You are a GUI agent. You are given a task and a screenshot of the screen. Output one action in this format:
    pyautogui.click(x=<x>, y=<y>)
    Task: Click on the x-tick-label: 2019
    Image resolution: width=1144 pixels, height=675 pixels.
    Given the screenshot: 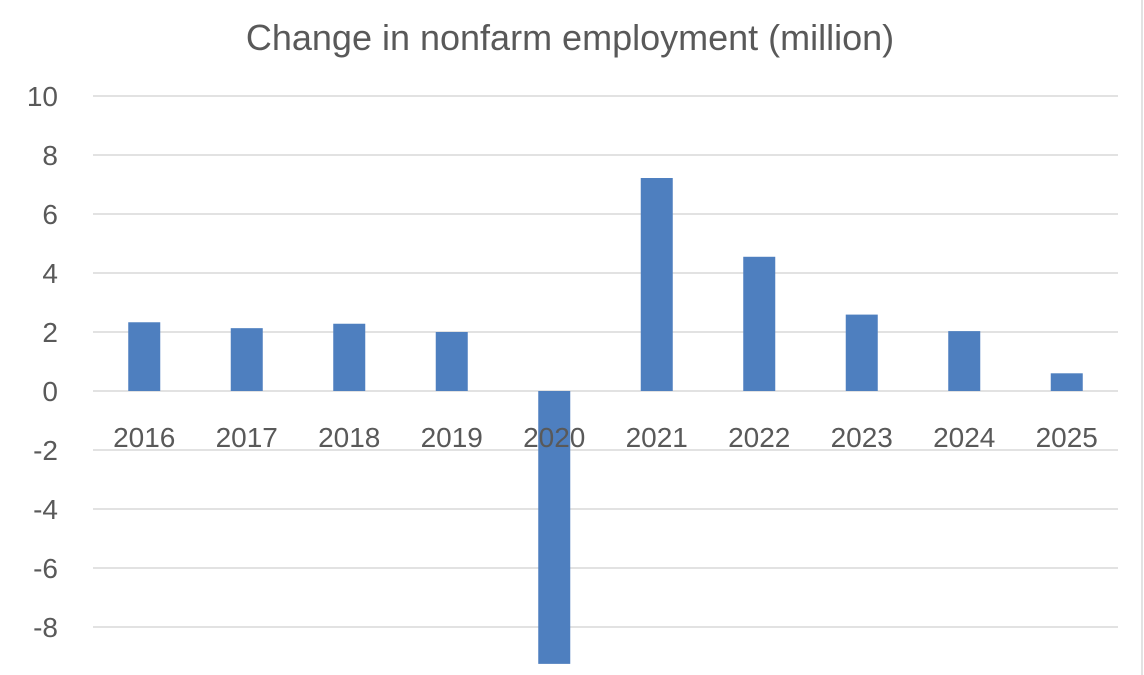 What is the action you would take?
    pyautogui.click(x=452, y=437)
    